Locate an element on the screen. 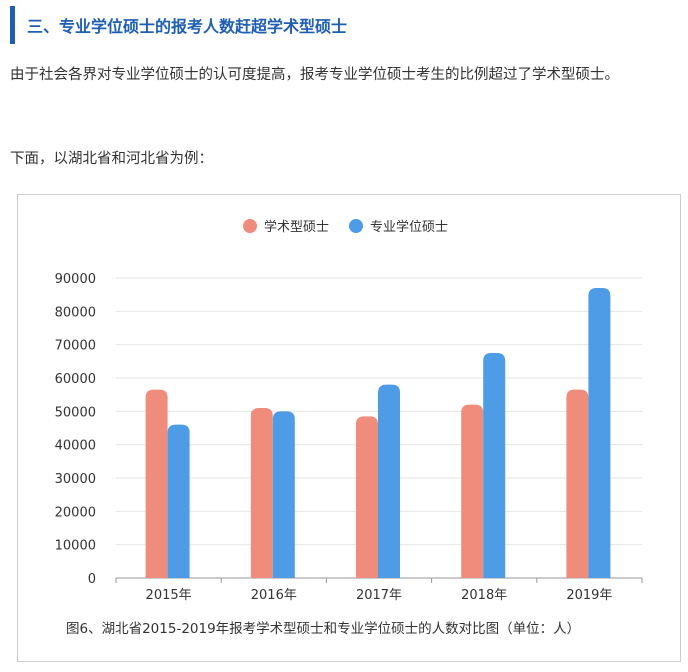  y-tick-label: 90000 is located at coordinates (75, 279).